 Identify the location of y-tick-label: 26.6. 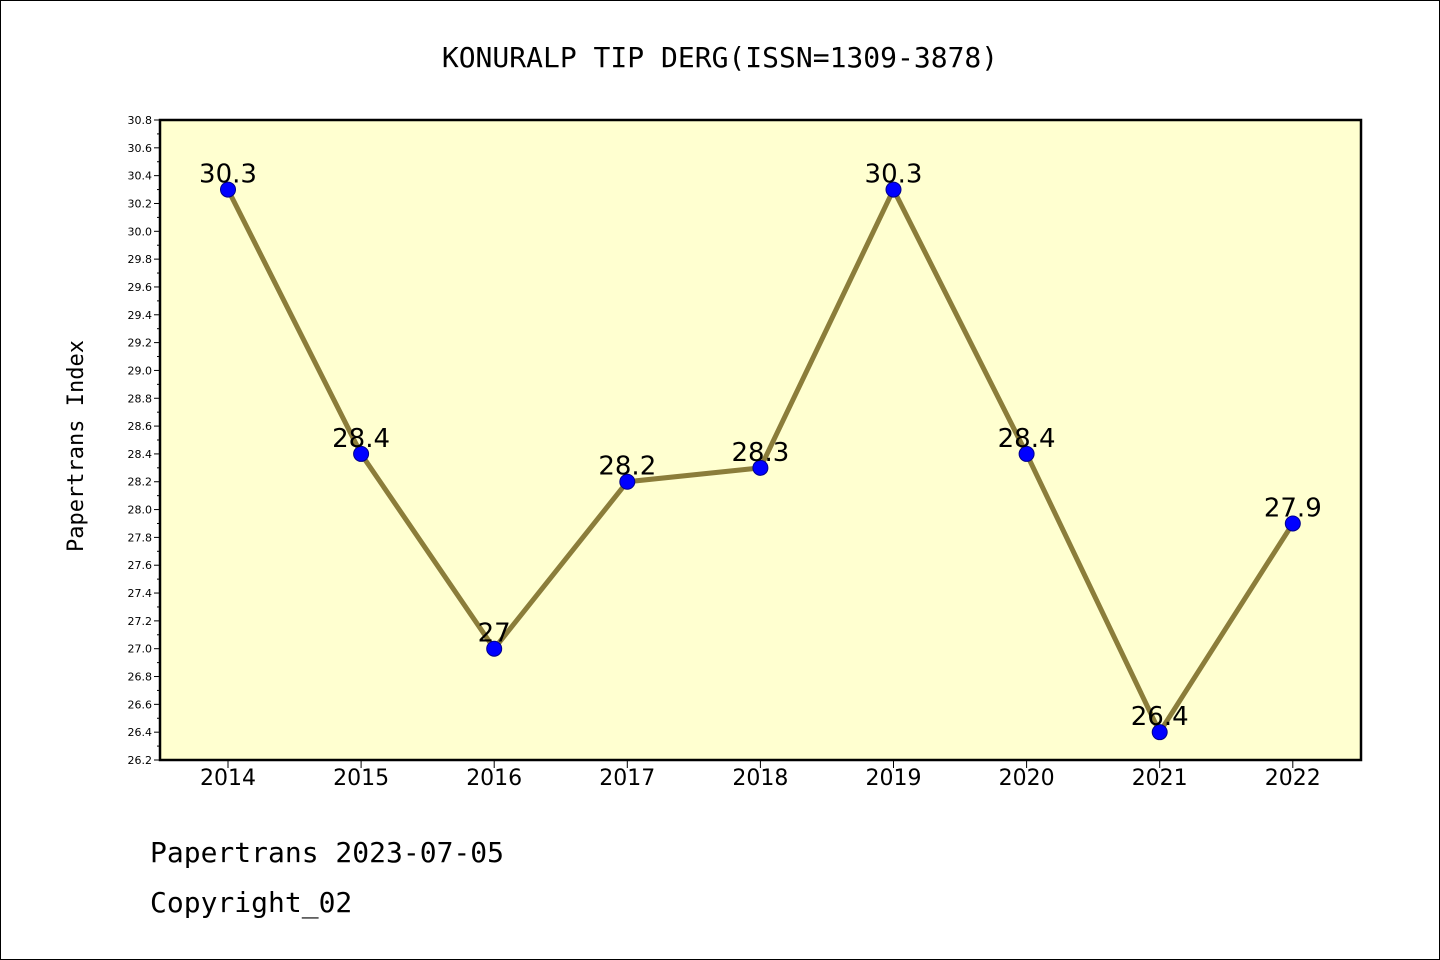
(140, 704).